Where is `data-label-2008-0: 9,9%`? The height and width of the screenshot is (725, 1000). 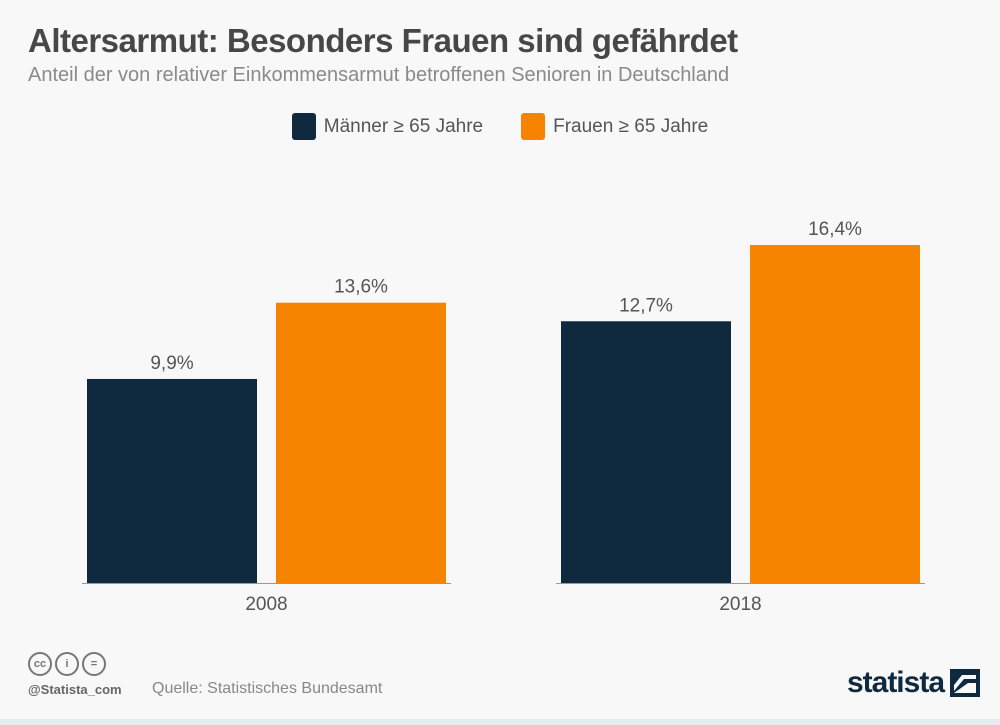 data-label-2008-0: 9,9% is located at coordinates (171, 363).